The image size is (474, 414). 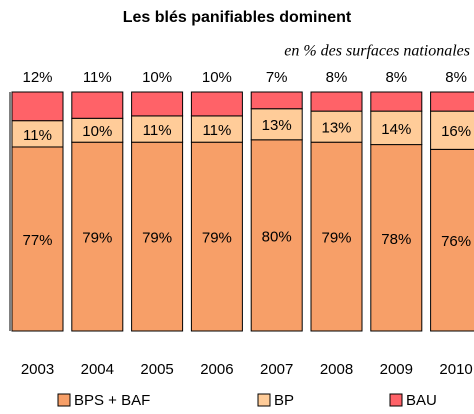 I want to click on x-tick-label: 2006, so click(x=216, y=369).